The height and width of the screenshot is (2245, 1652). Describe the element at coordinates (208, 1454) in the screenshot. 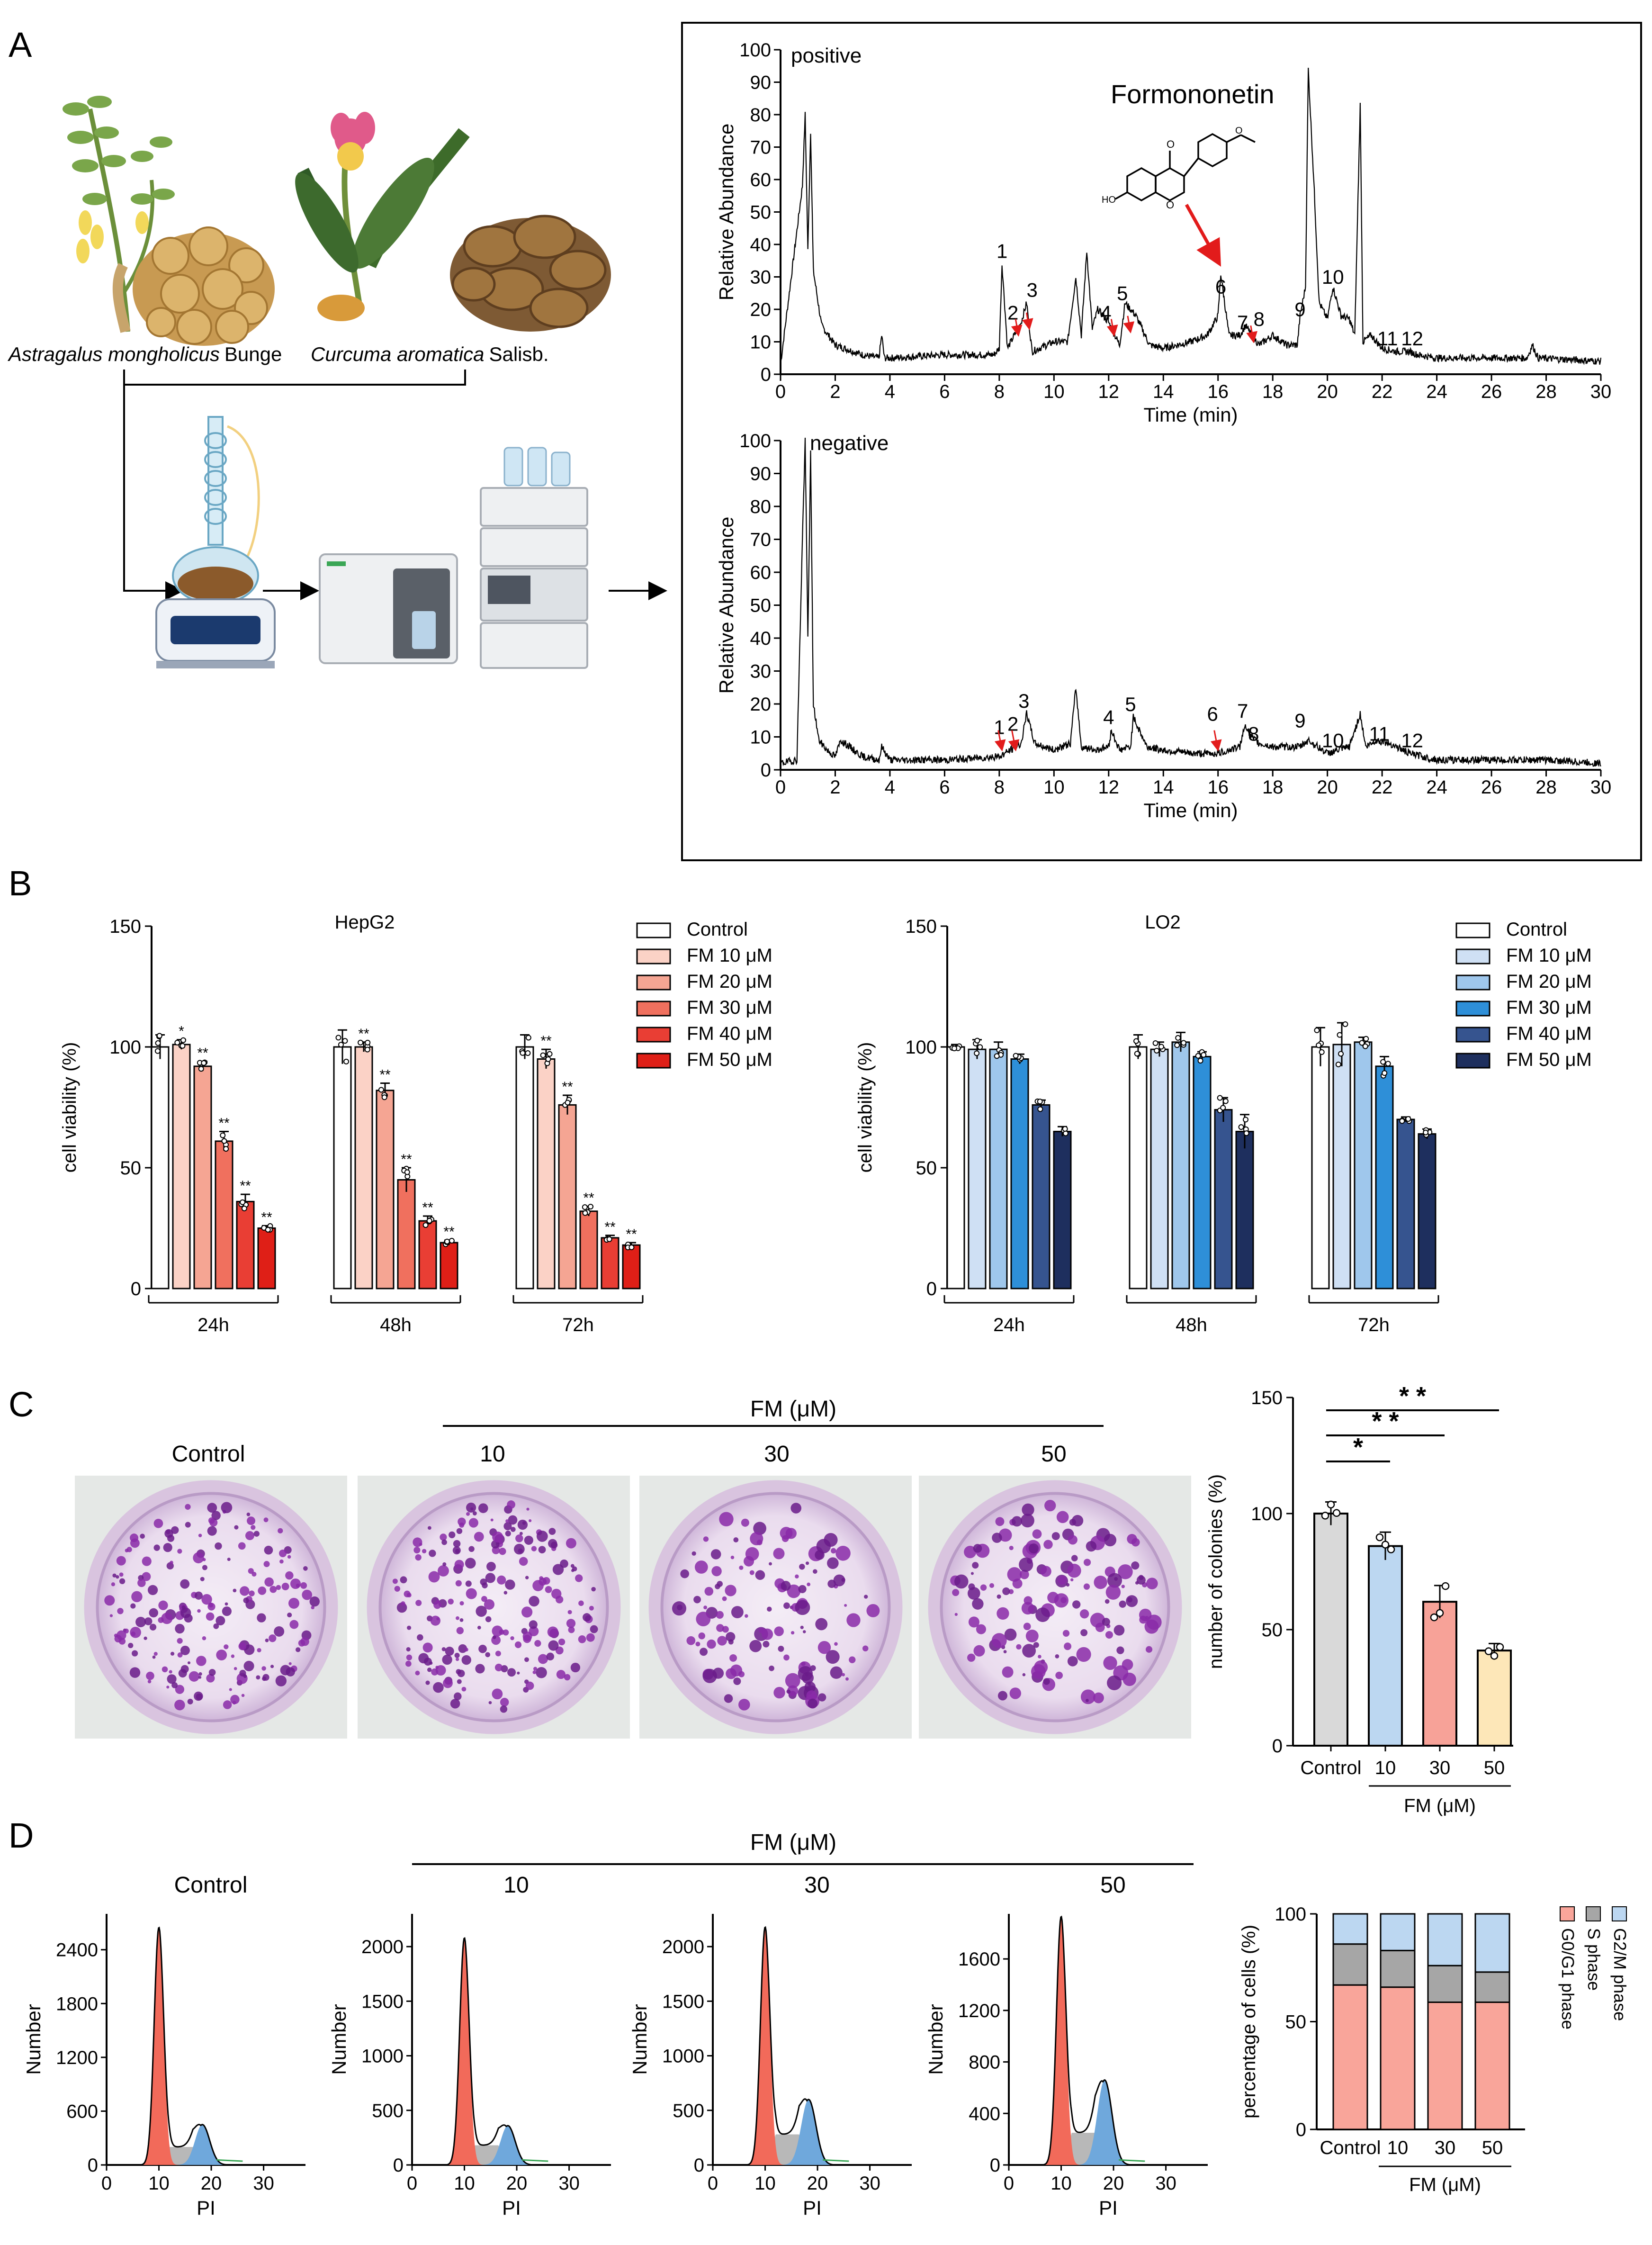

I see `plate-label-control: Control` at that location.